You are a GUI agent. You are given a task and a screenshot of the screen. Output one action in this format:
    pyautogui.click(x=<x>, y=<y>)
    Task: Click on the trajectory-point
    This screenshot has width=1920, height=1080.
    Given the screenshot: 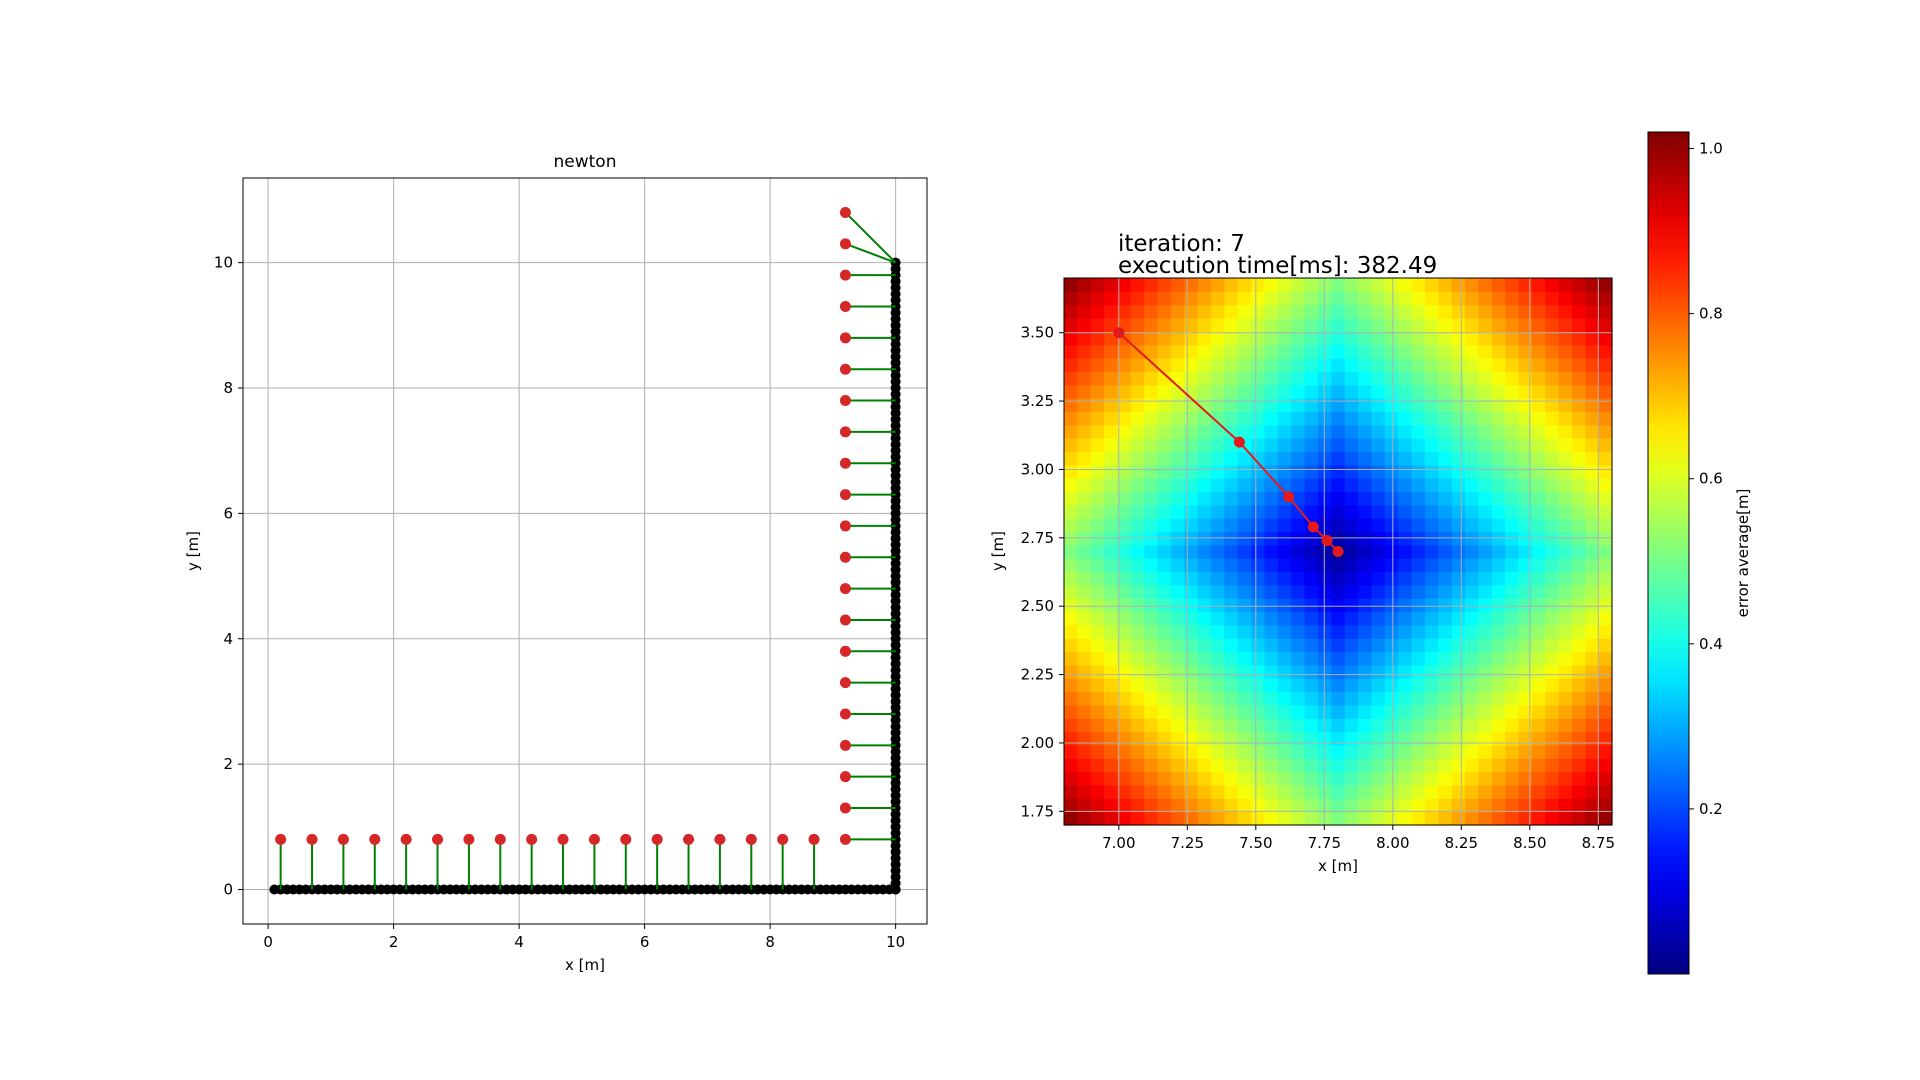 What is the action you would take?
    pyautogui.click(x=1338, y=551)
    